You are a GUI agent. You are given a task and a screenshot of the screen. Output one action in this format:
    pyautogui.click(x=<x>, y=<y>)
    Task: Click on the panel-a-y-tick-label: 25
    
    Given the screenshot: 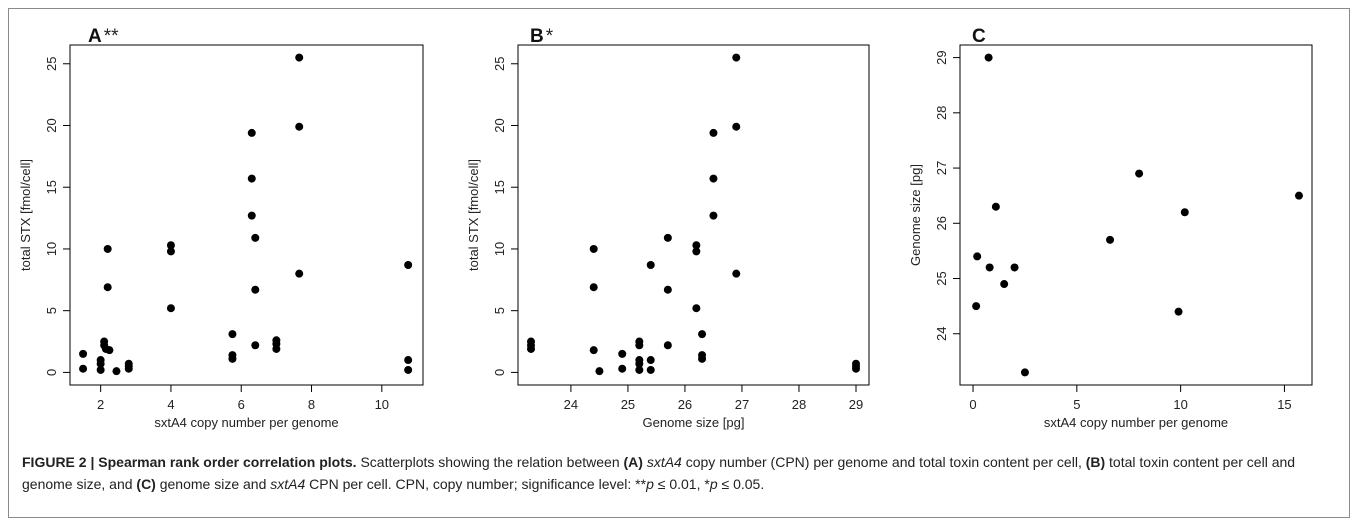 What is the action you would take?
    pyautogui.click(x=51, y=64)
    